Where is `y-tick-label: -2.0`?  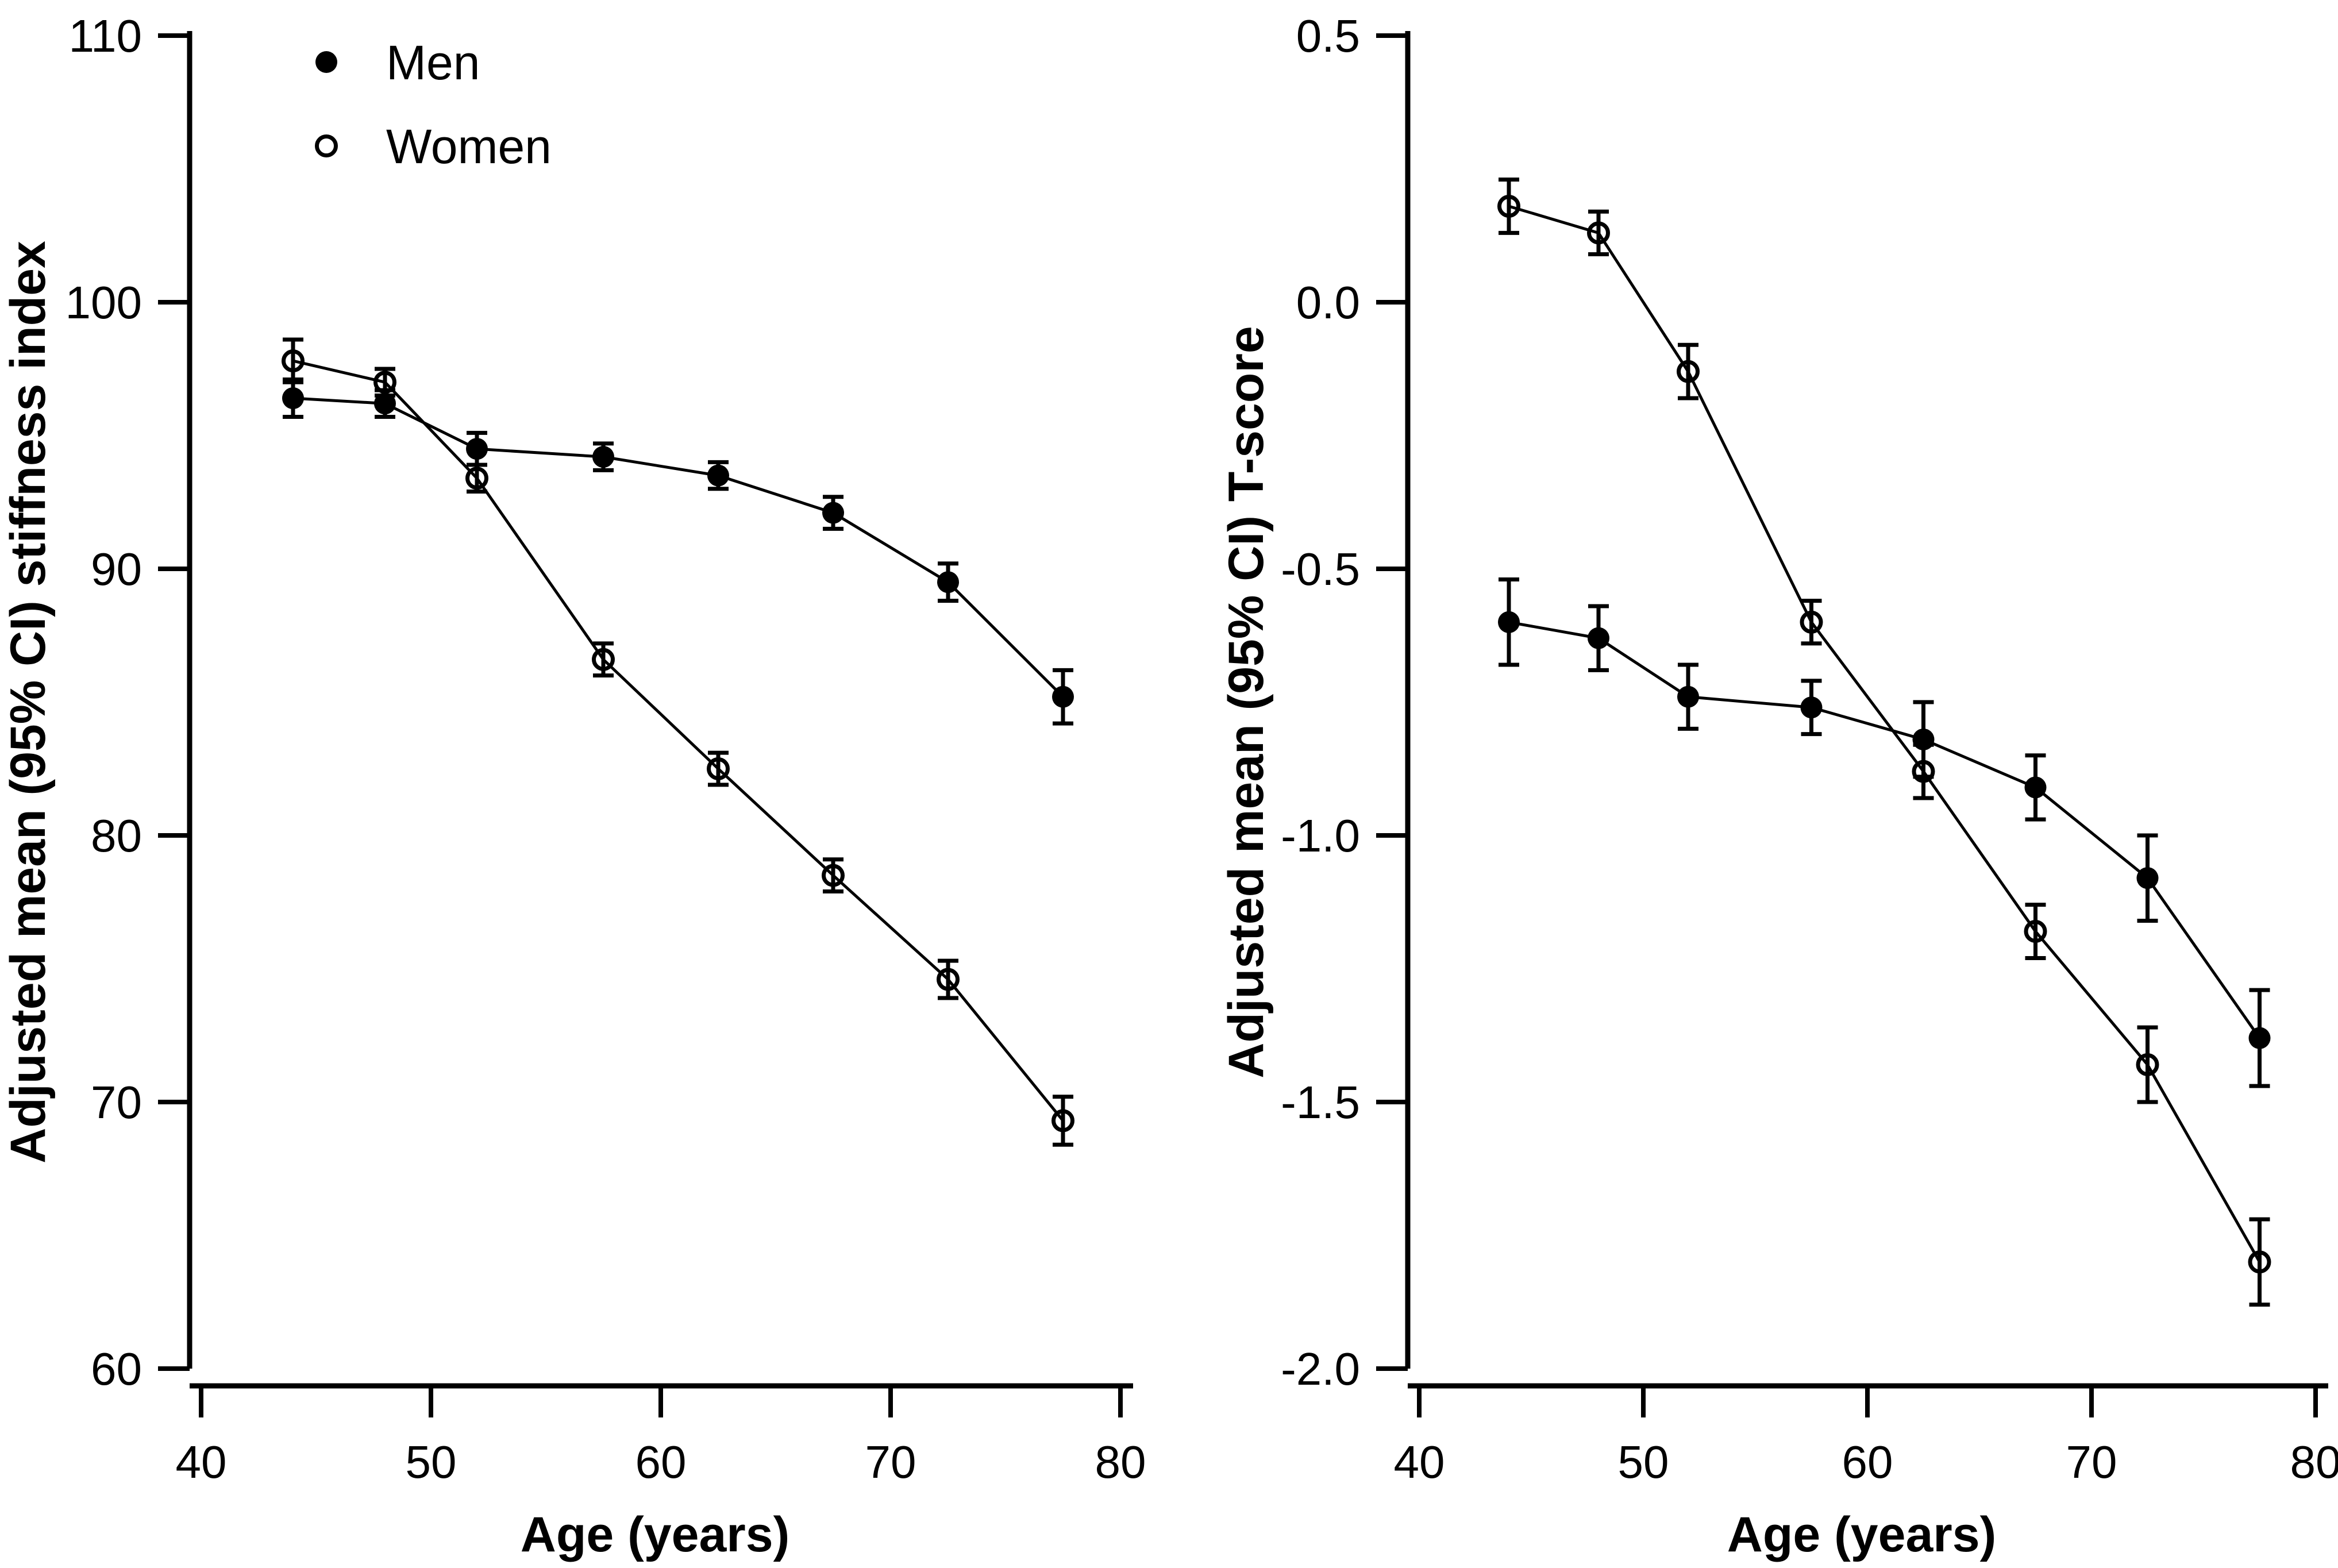
y-tick-label: -2.0 is located at coordinates (1320, 1368).